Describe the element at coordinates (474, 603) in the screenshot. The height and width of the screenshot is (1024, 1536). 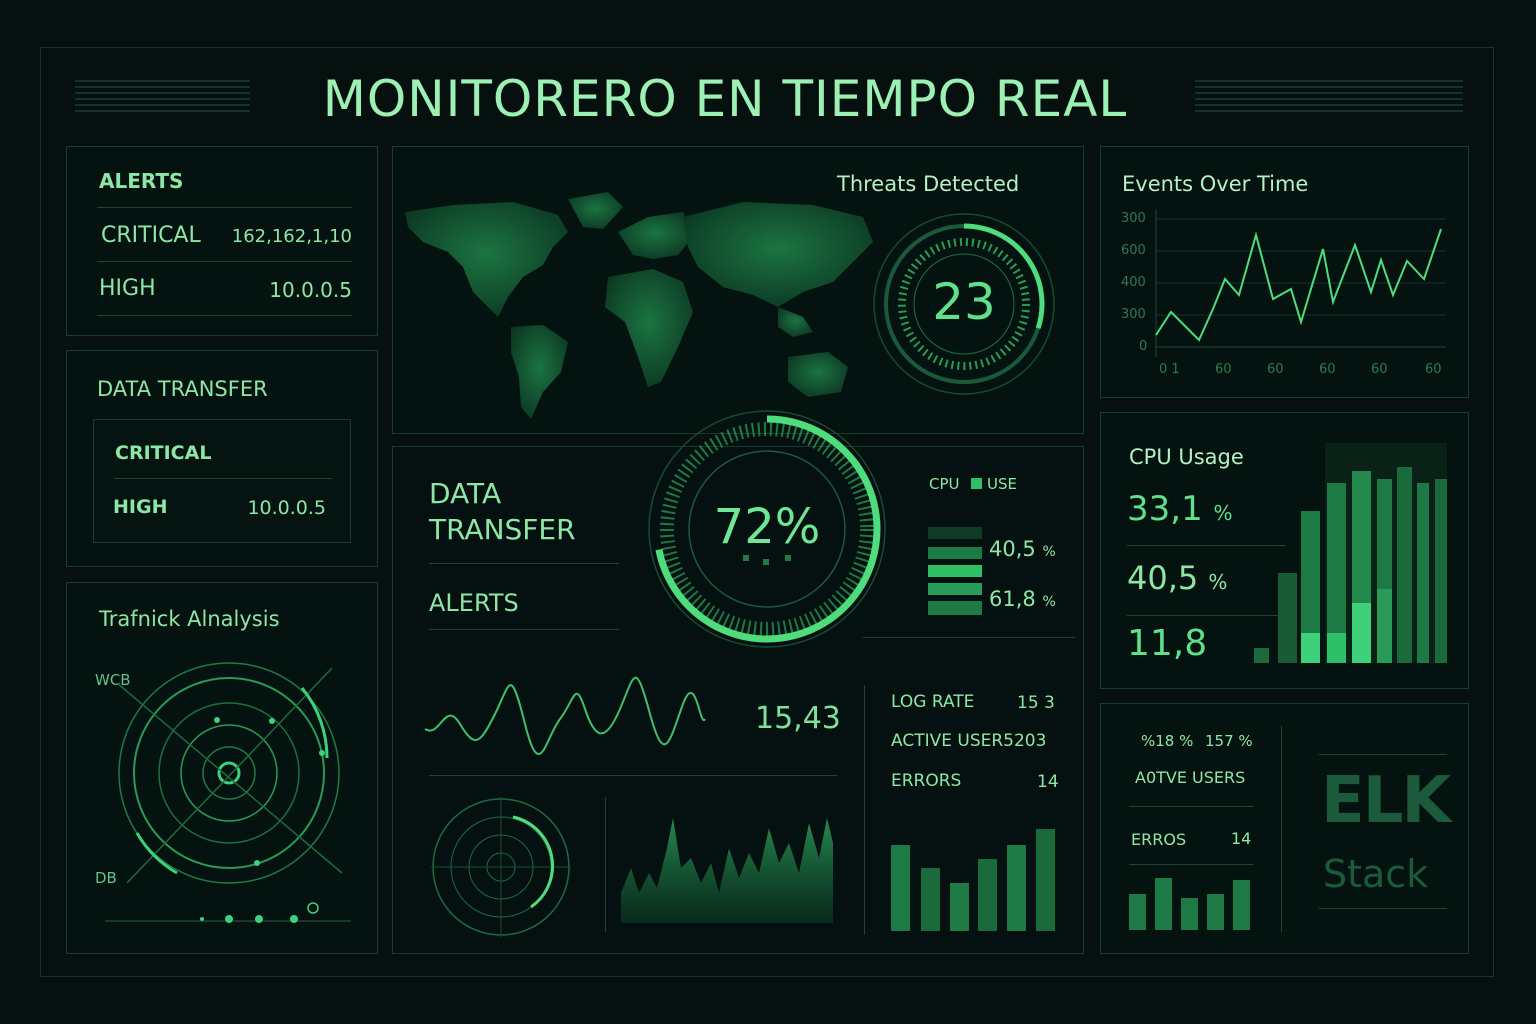
I see `center-alerts-label: ALERTS` at that location.